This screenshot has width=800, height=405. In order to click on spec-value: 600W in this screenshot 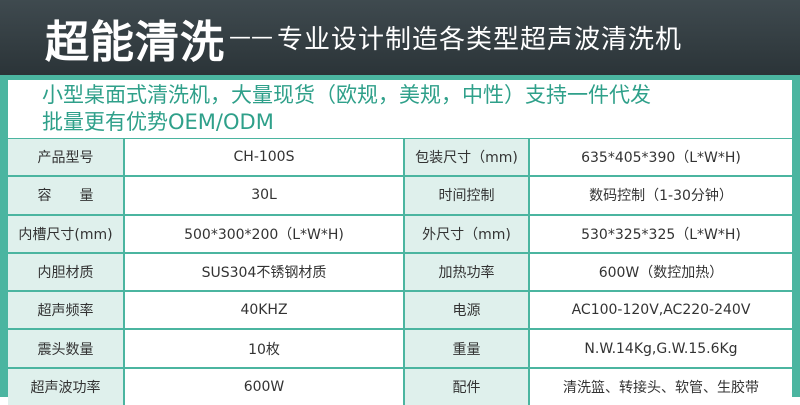, I will do `click(263, 385)`.